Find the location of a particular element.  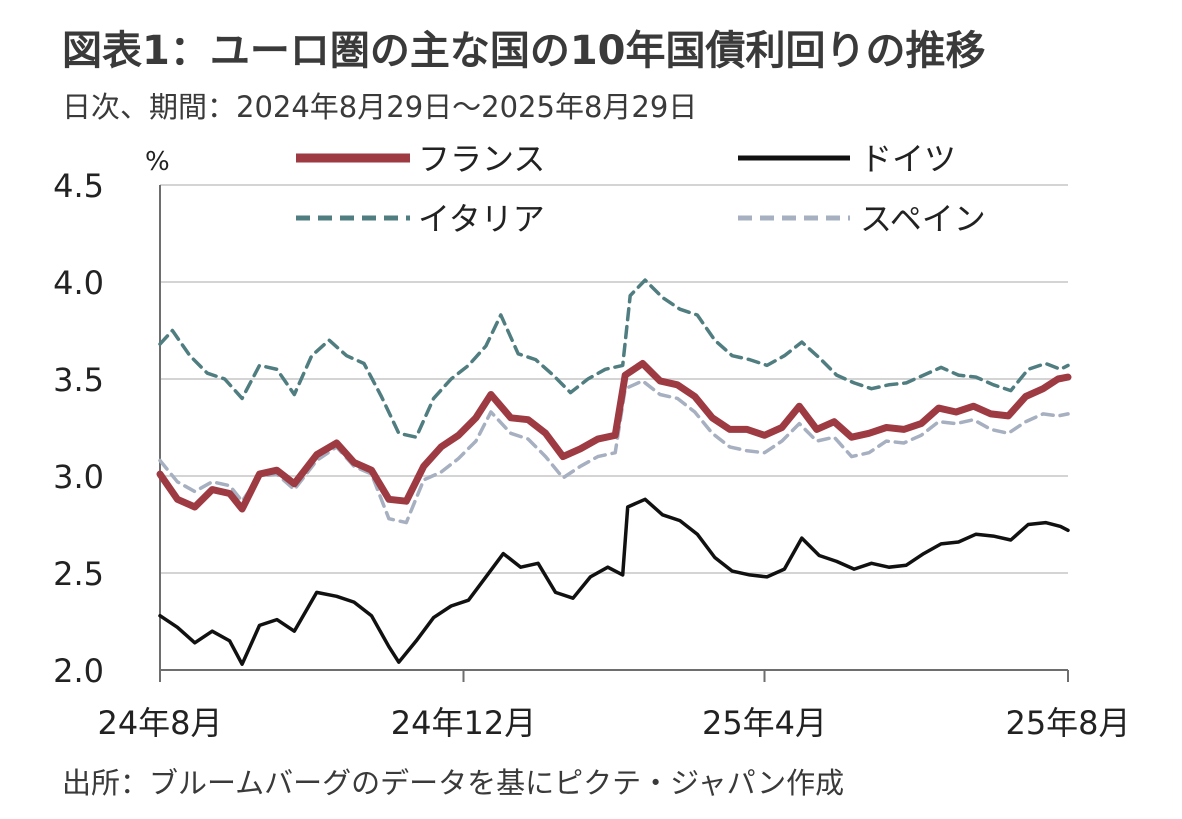

x-tick-label: 24年8月 is located at coordinates (159, 723).